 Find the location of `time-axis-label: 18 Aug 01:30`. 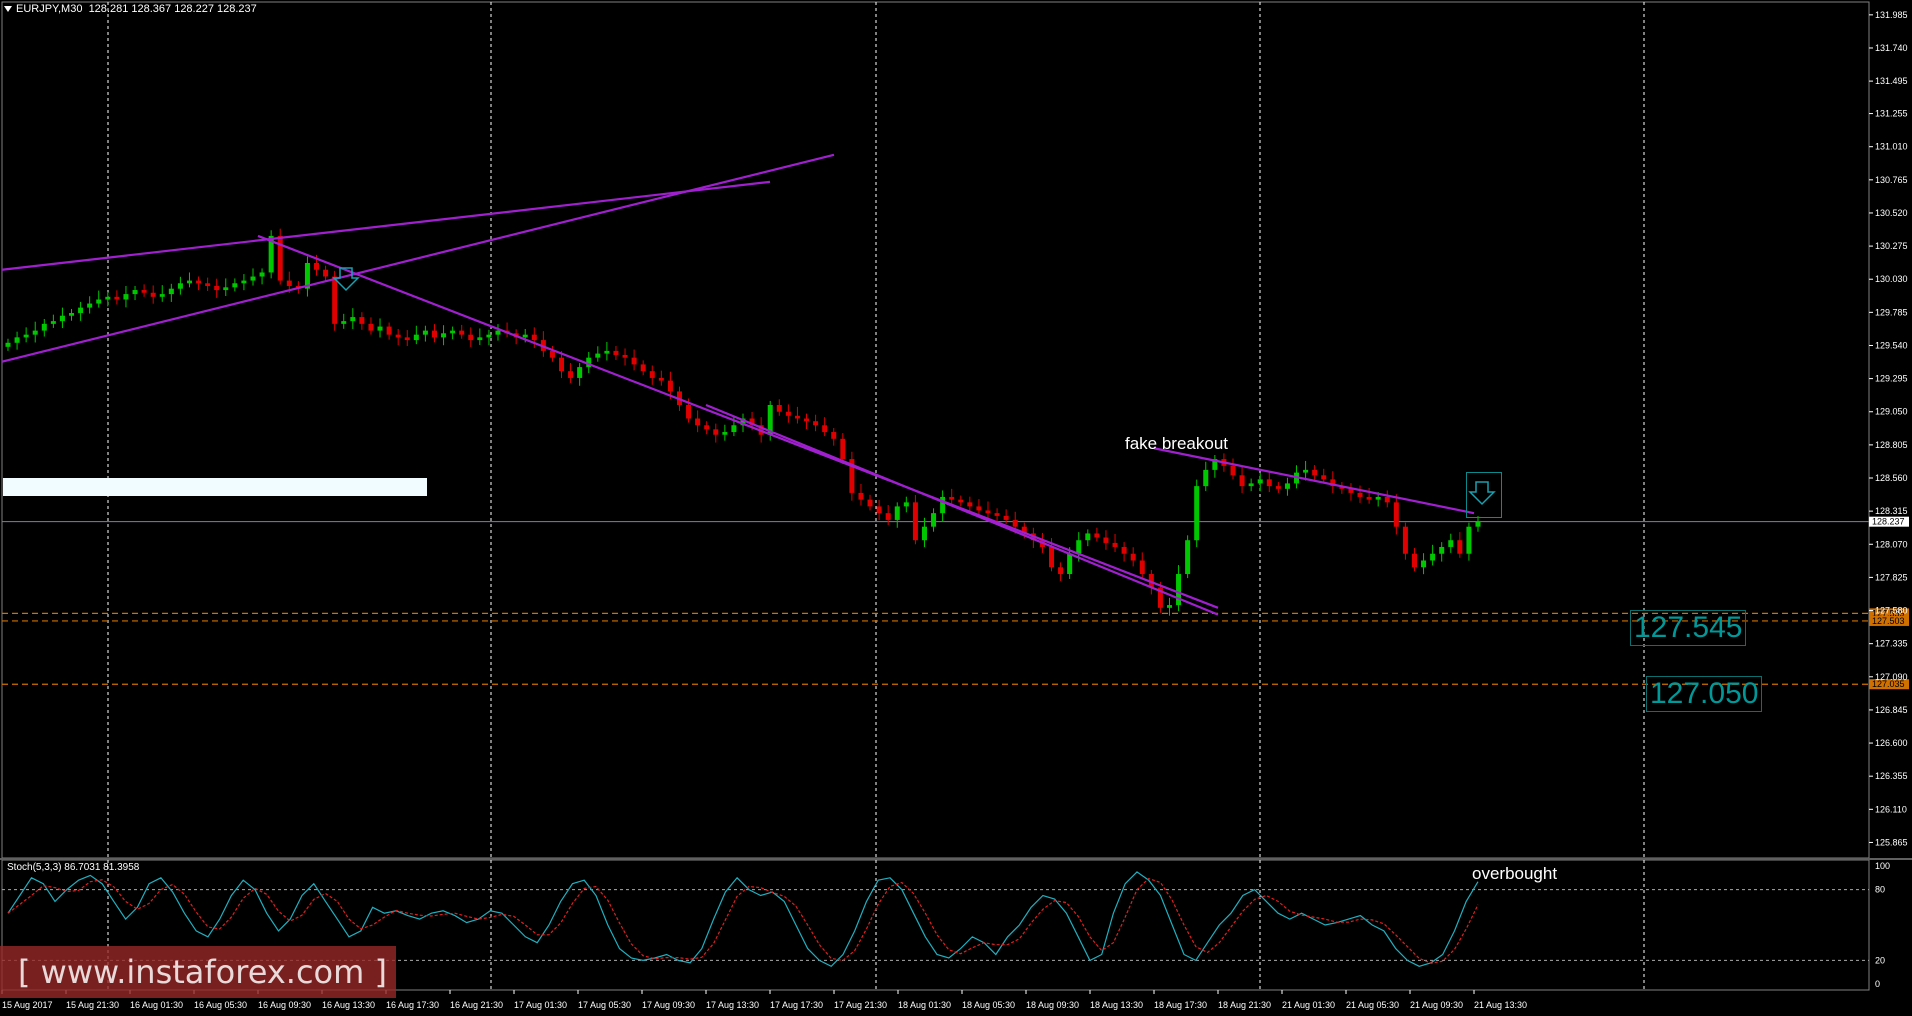

time-axis-label: 18 Aug 01:30 is located at coordinates (924, 1005).